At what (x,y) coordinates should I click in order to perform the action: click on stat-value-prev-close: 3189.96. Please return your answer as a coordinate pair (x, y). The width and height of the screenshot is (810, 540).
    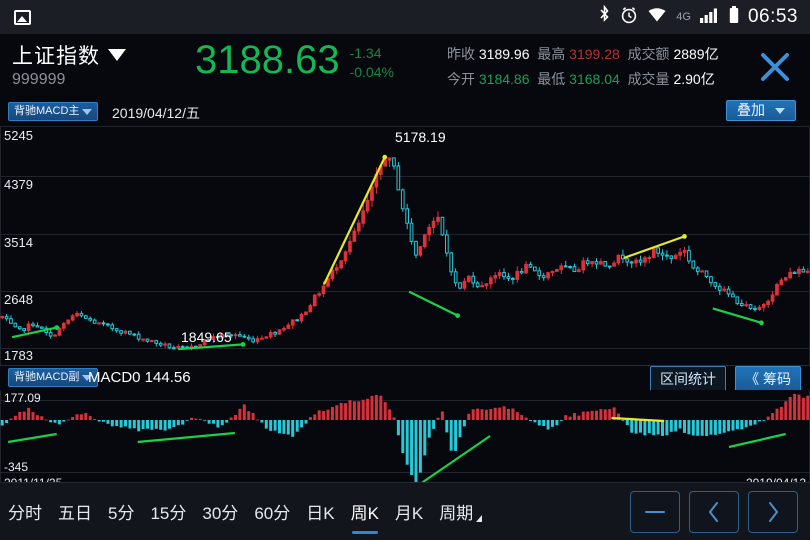
    Looking at the image, I should click on (504, 54).